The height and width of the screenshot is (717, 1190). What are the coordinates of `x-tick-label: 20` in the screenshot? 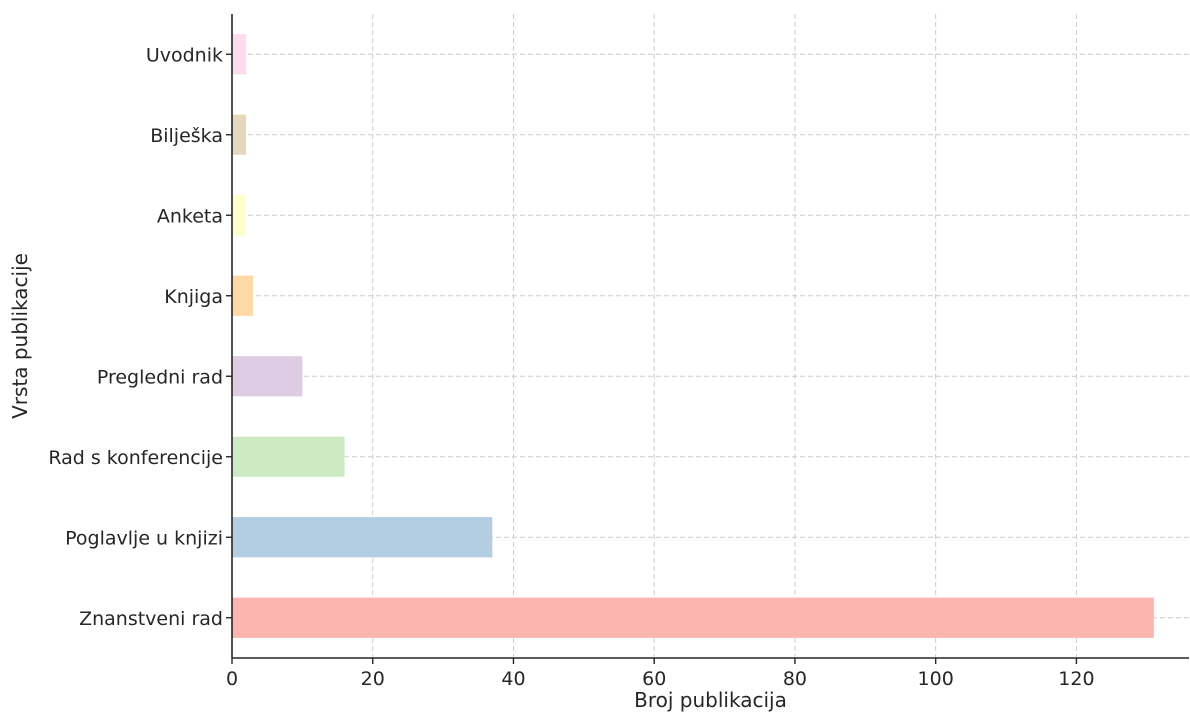 It's located at (373, 679).